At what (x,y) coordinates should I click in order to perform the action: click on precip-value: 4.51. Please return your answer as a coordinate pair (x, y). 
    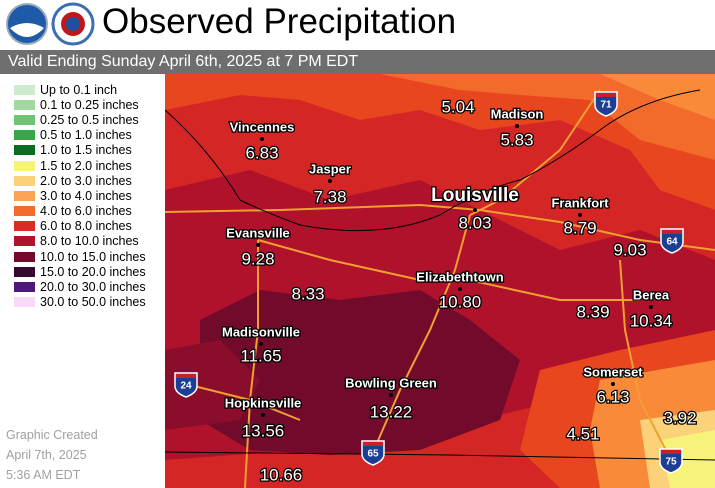
    Looking at the image, I should click on (582, 433).